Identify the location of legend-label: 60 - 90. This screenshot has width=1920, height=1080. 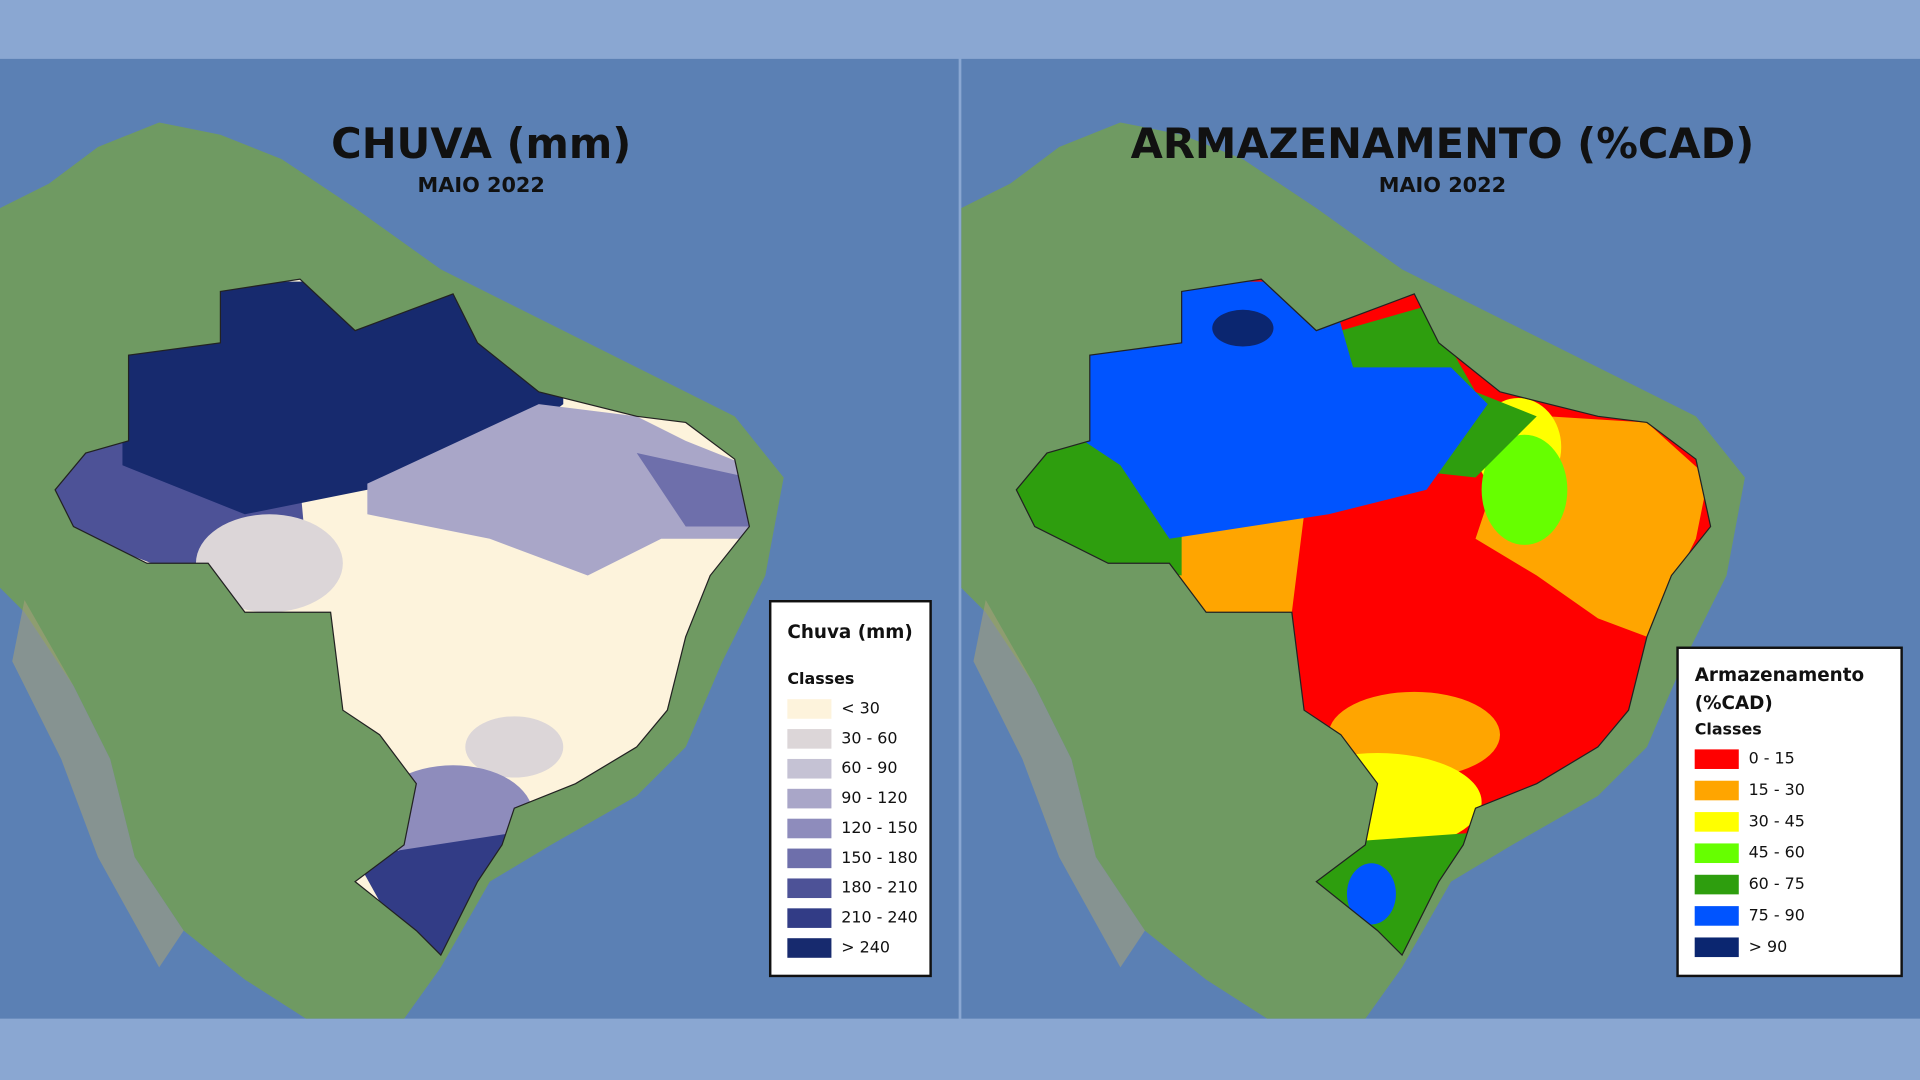
(869, 767).